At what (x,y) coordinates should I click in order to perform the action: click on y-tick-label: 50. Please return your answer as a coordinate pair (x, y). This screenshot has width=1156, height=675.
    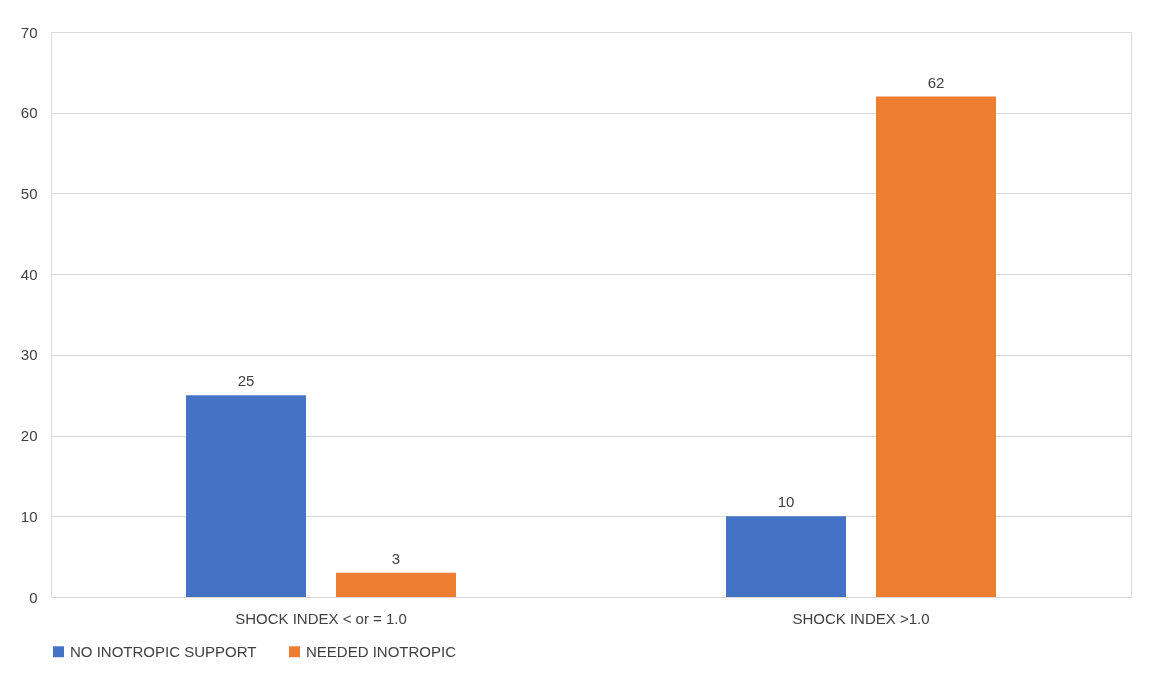
    Looking at the image, I should click on (29, 193).